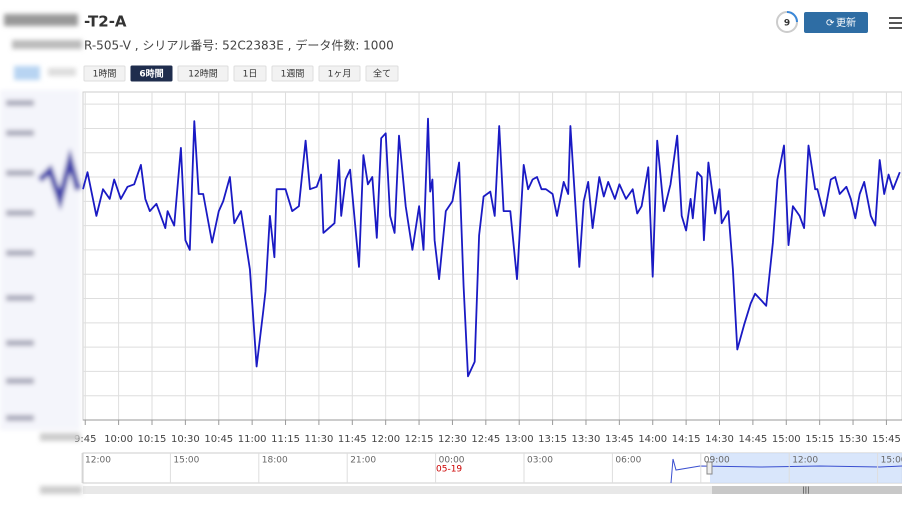  I want to click on x-tick-label: 15:30, so click(853, 439).